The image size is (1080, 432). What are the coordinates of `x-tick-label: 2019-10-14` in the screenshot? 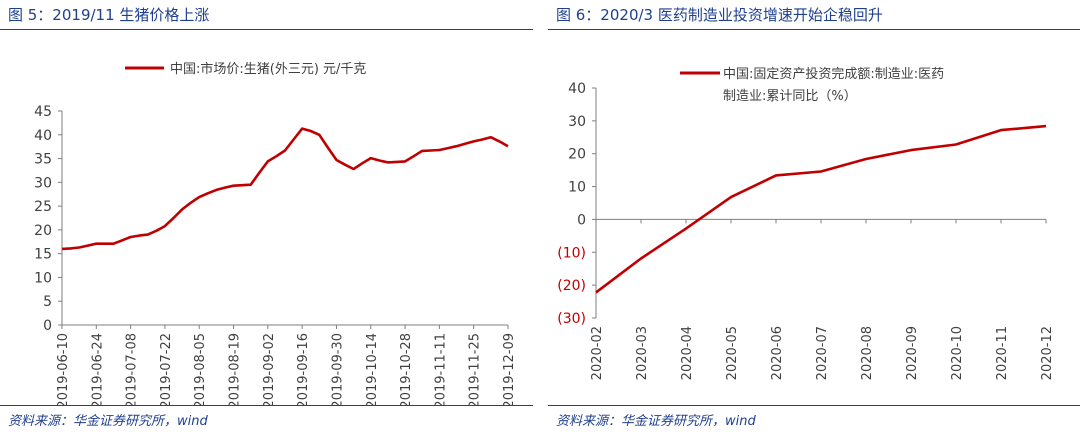 It's located at (372, 369).